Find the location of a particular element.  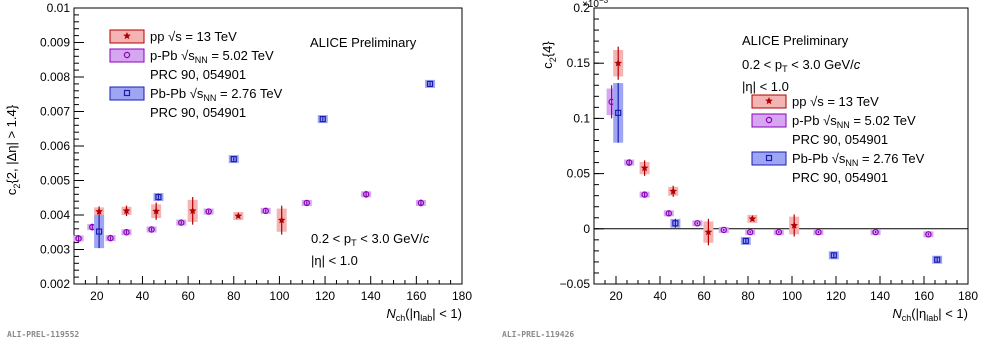

y-tick-label: 0.009 is located at coordinates (55, 43).